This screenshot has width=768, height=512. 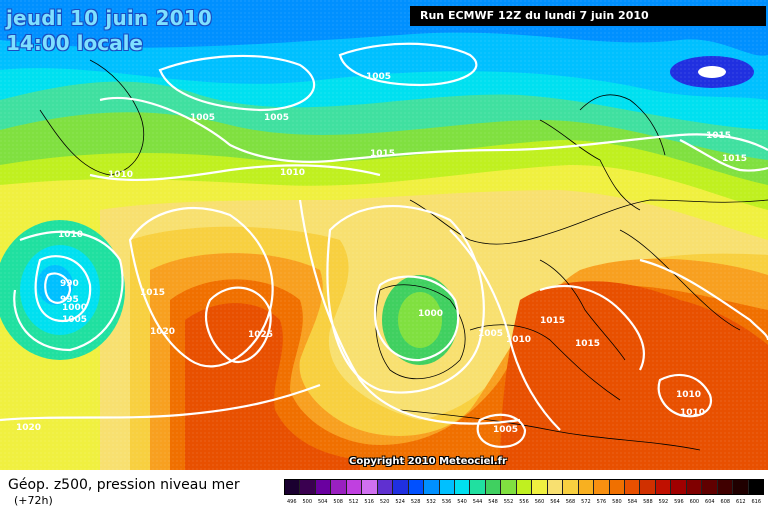 What do you see at coordinates (462, 502) in the screenshot?
I see `scale-tick-label: 540` at bounding box center [462, 502].